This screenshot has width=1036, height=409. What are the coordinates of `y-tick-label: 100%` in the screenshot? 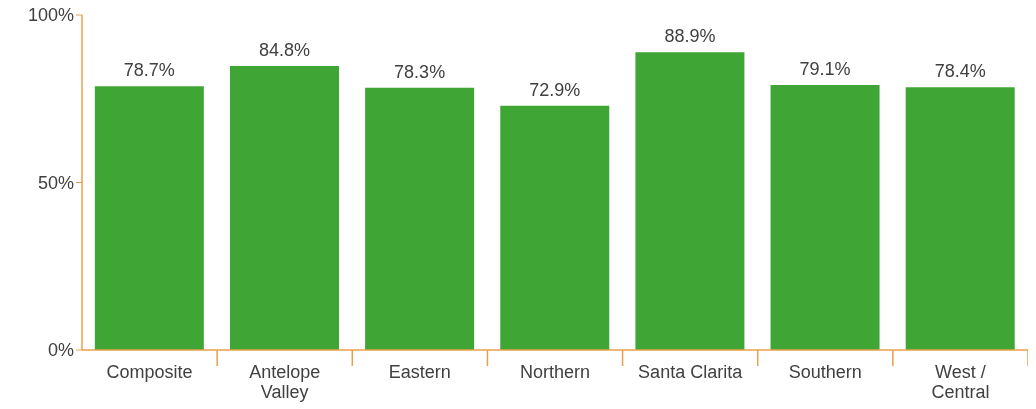 It's located at (50, 15).